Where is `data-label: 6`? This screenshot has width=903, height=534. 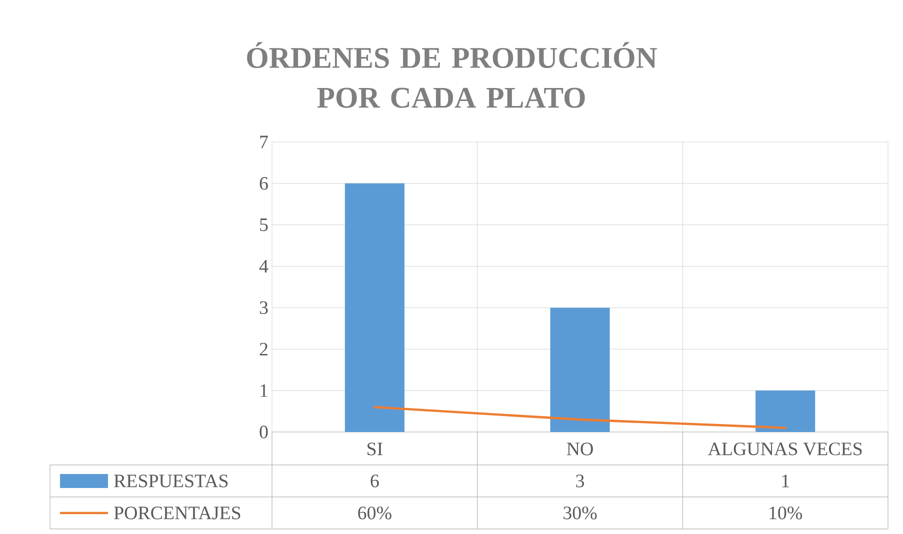 data-label: 6 is located at coordinates (374, 481).